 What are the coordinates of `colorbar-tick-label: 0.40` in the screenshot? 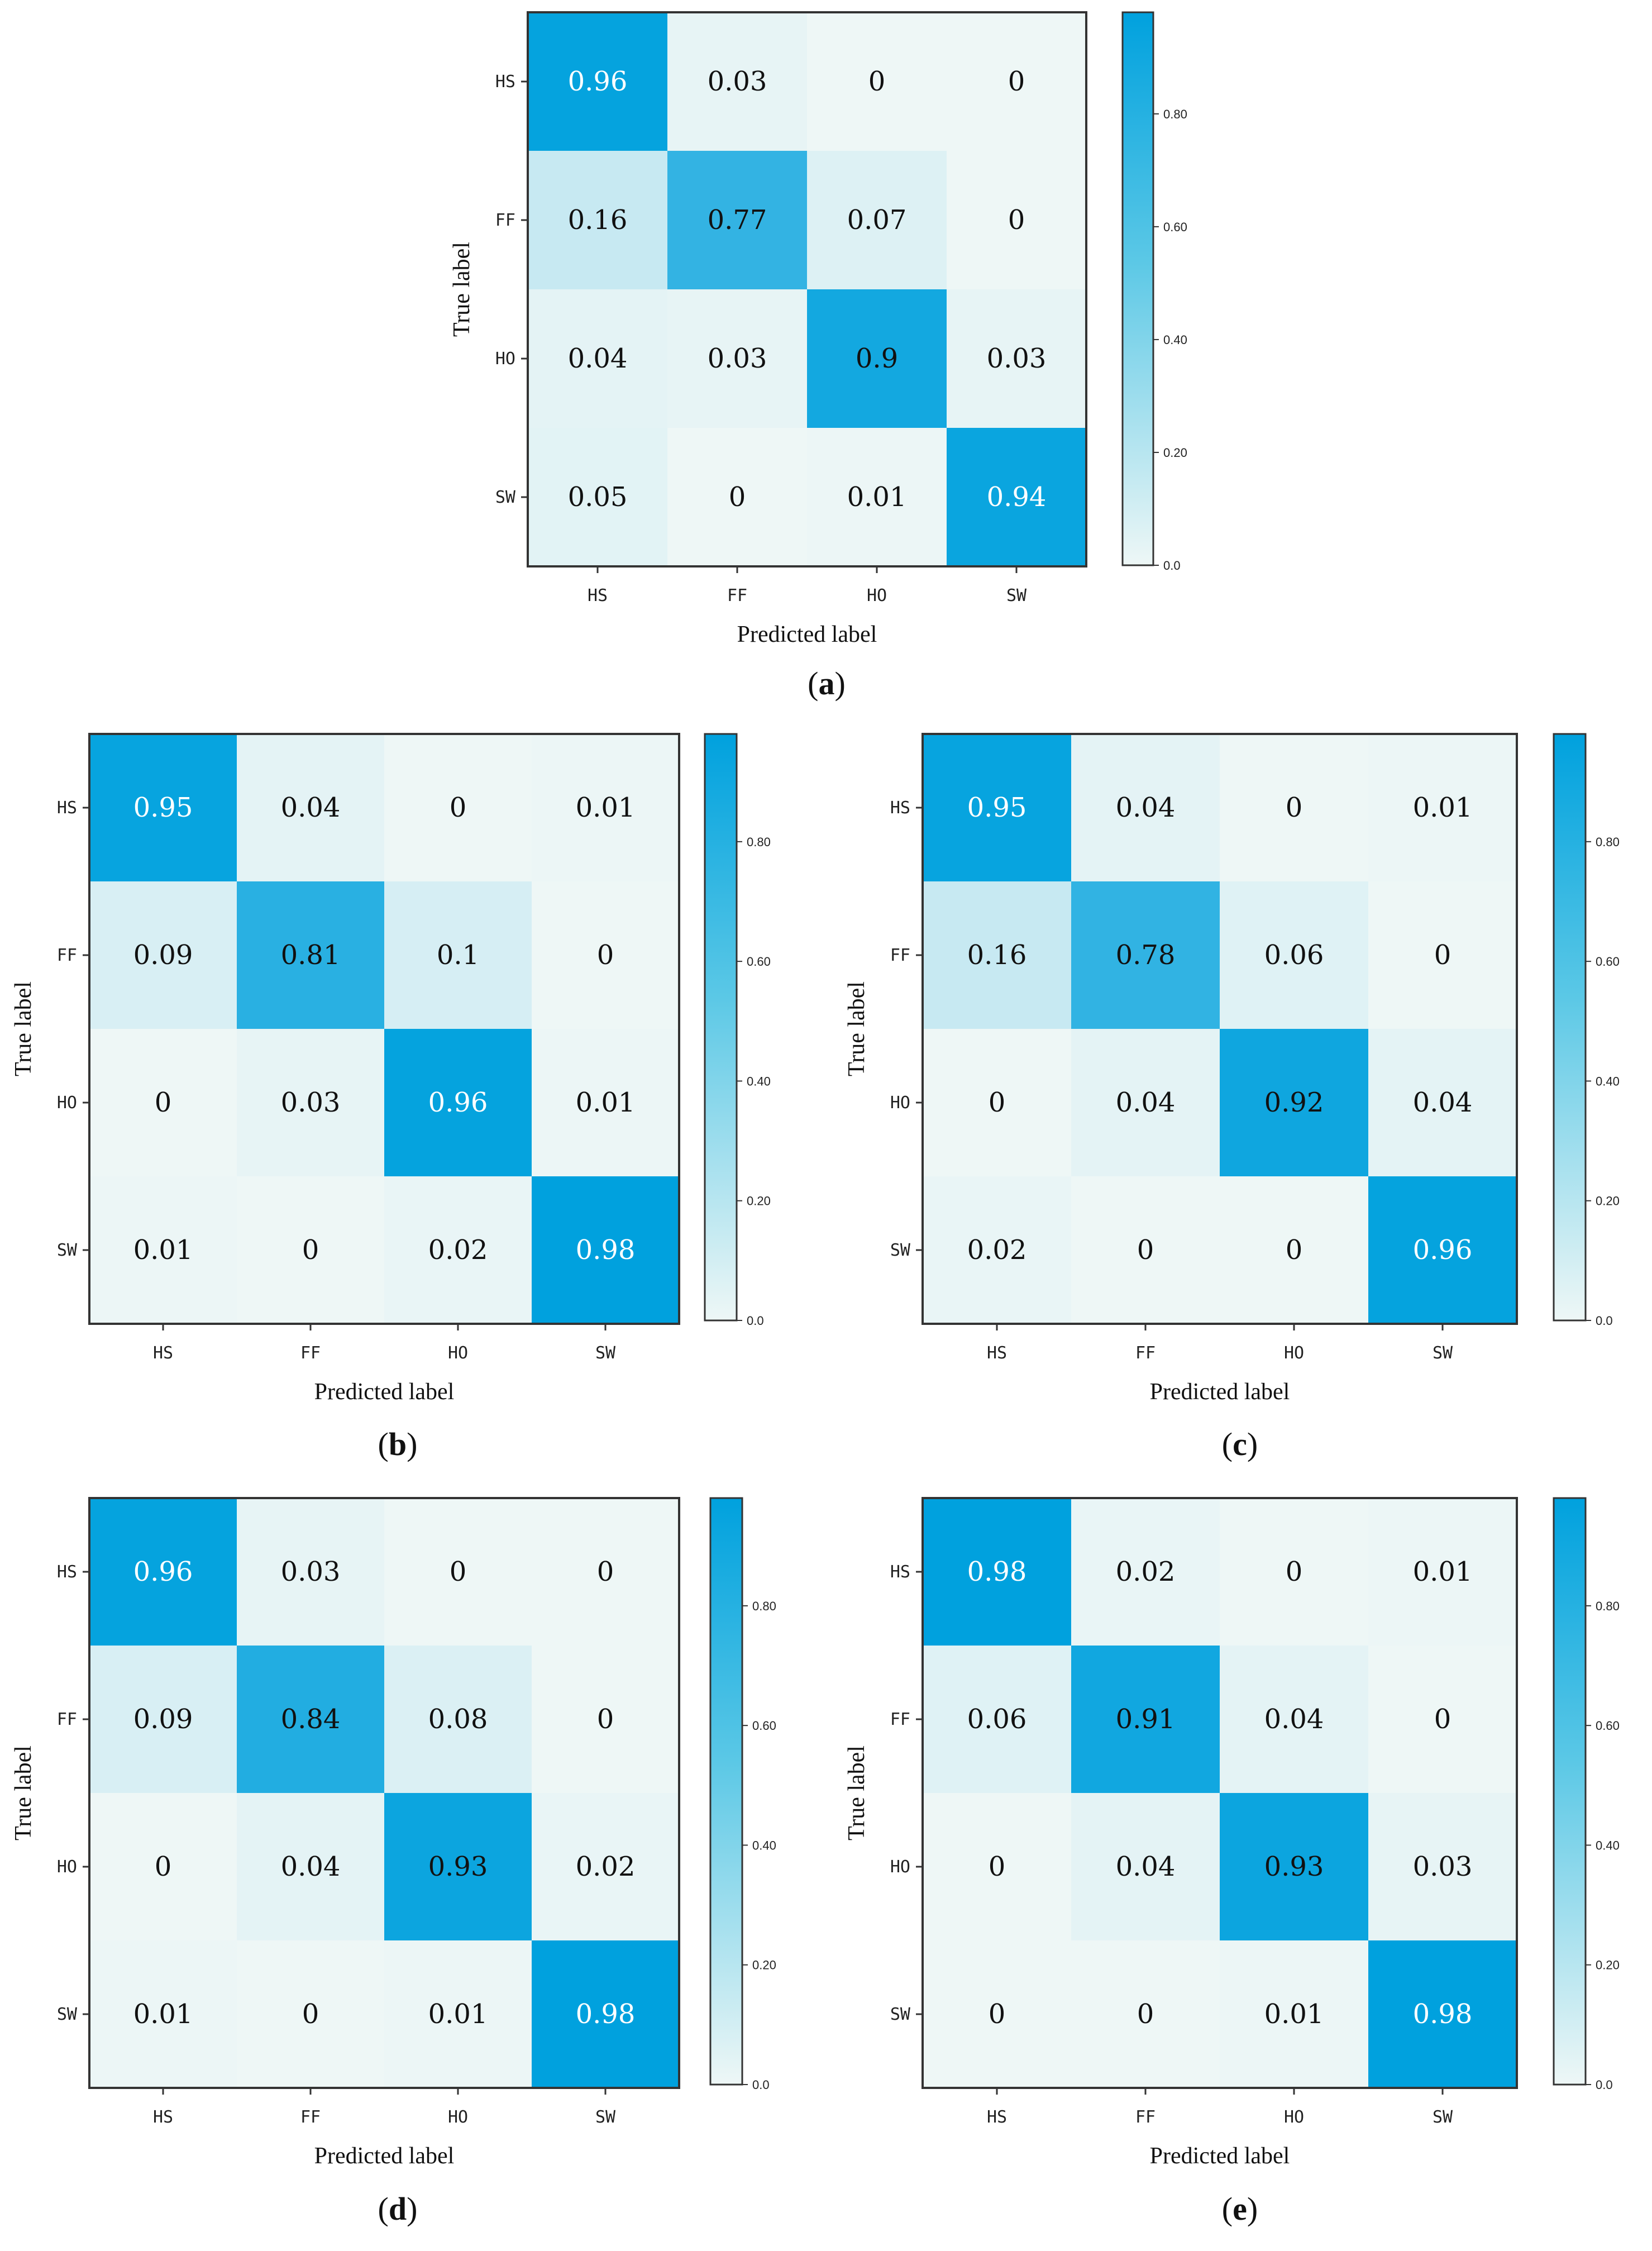 It's located at (764, 1845).